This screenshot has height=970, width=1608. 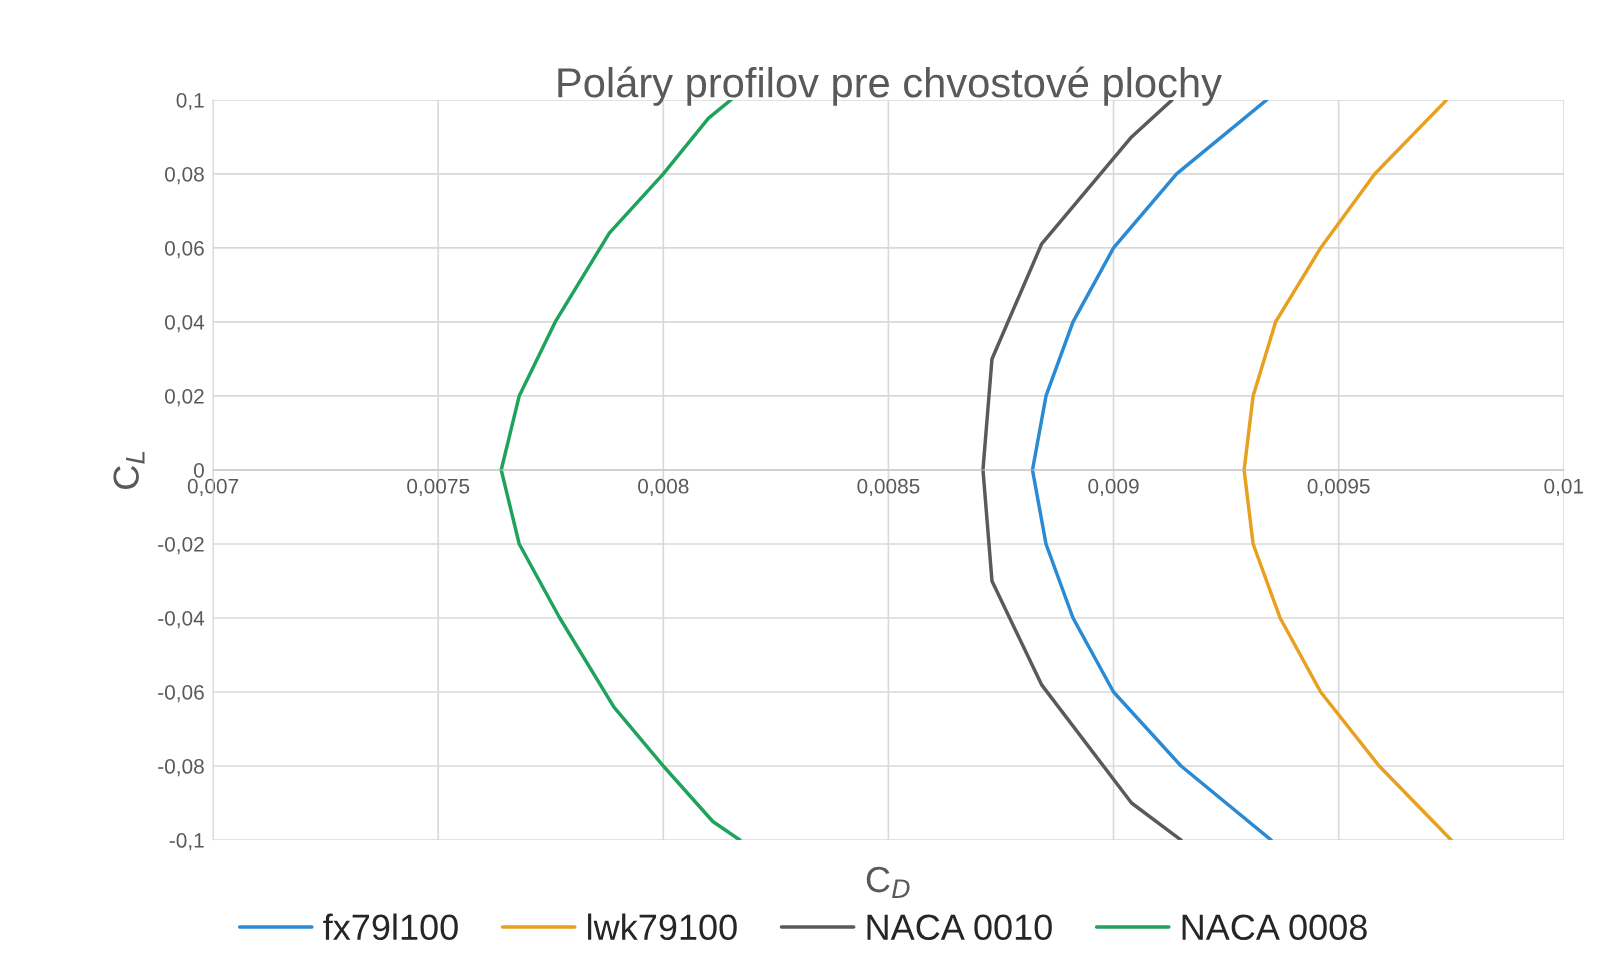 What do you see at coordinates (181, 768) in the screenshot?
I see `y-tick-label: -0,08` at bounding box center [181, 768].